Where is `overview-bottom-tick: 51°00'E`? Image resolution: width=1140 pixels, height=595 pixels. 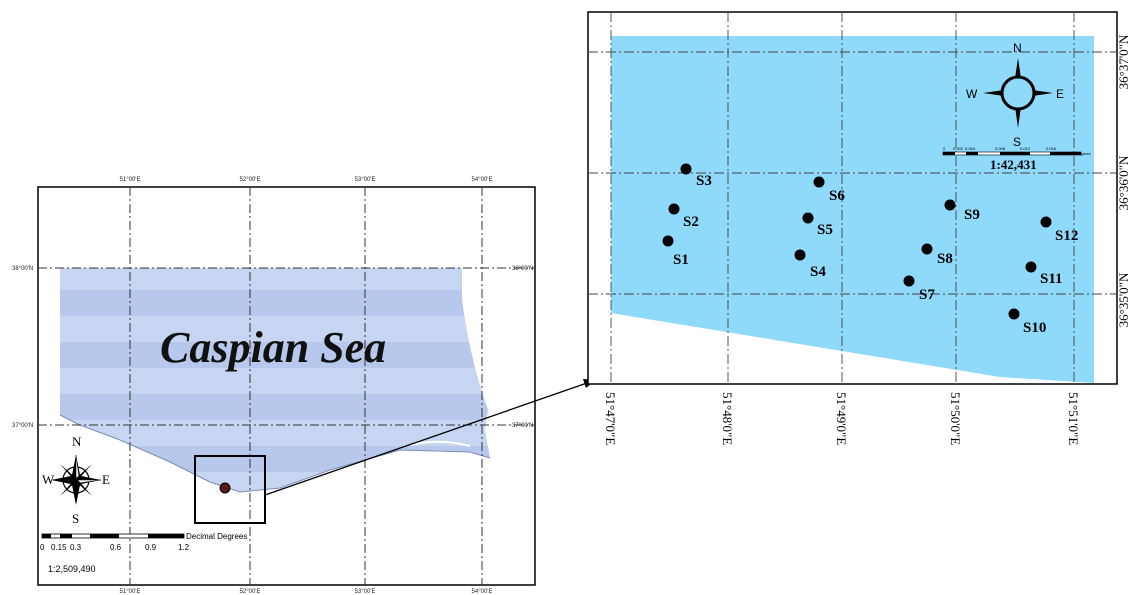 overview-bottom-tick: 51°00'E is located at coordinates (130, 592).